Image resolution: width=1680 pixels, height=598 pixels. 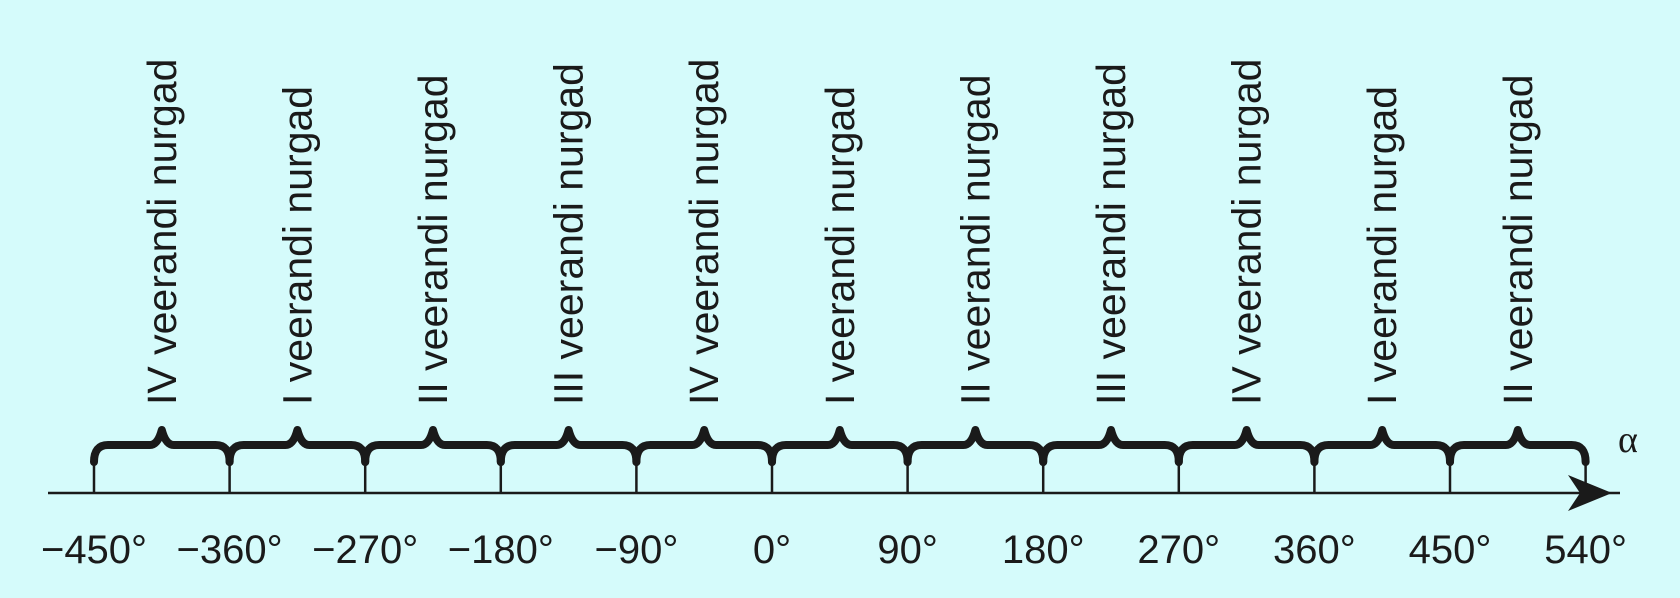 I want to click on tick-label: −90°, so click(x=636, y=550).